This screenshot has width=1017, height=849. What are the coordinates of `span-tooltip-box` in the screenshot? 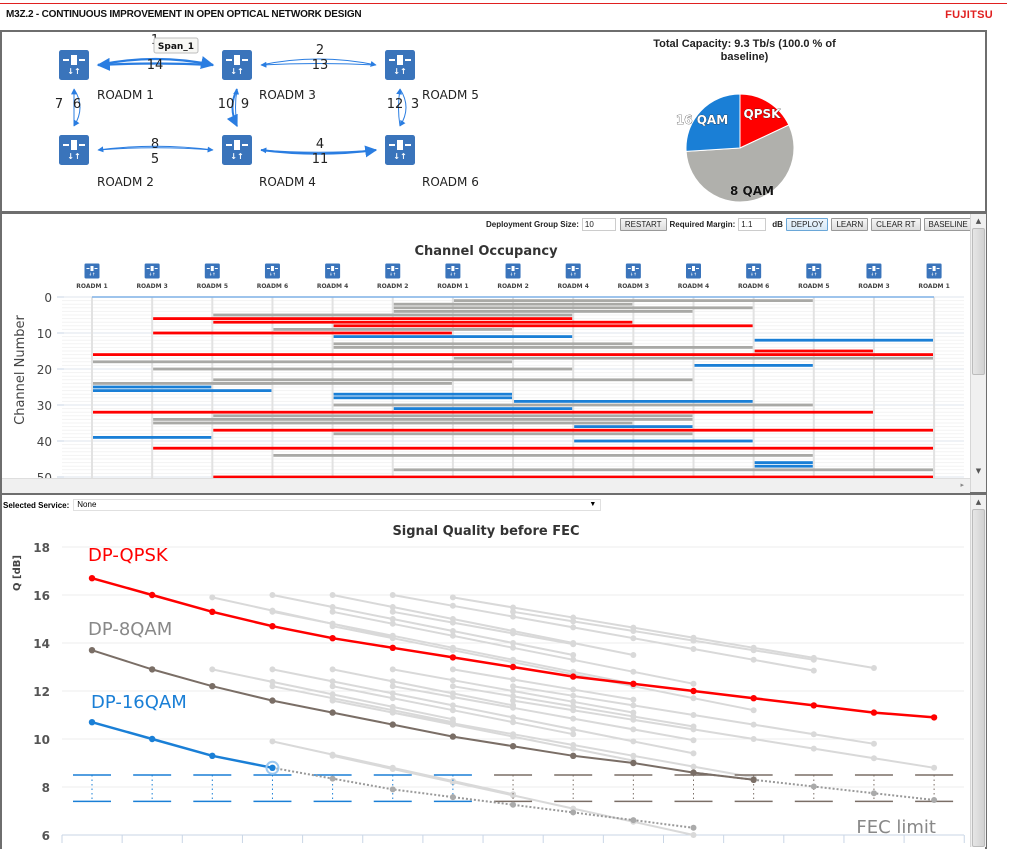 It's located at (176, 45).